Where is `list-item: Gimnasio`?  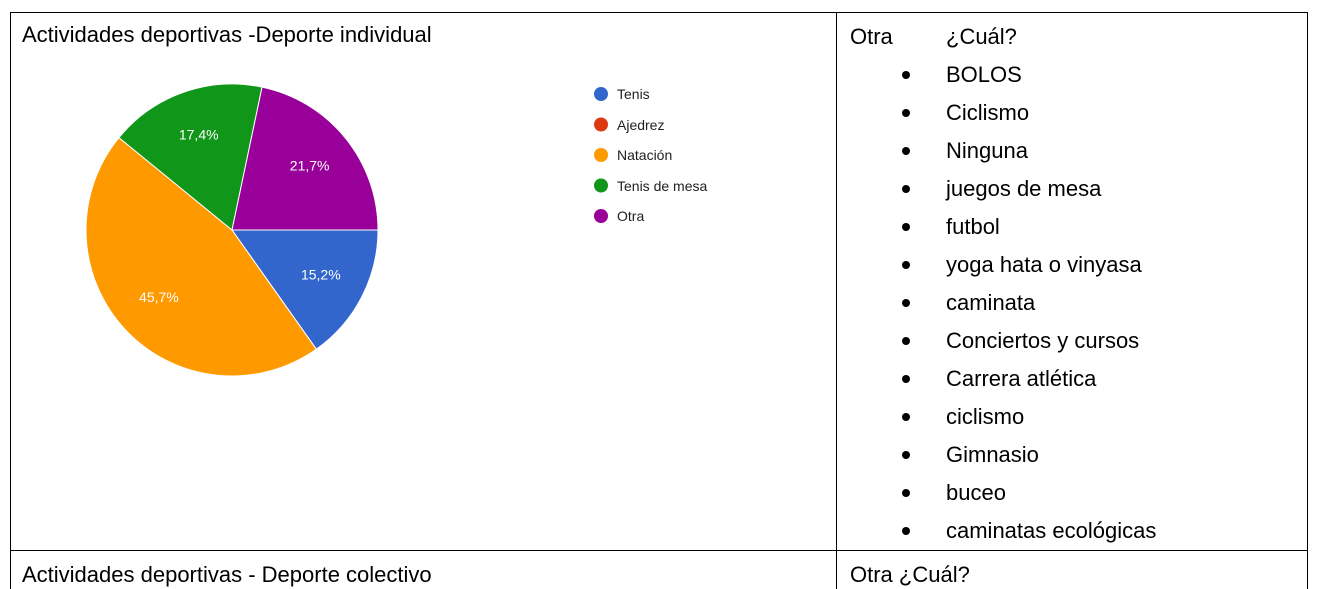
list-item: Gimnasio is located at coordinates (992, 454).